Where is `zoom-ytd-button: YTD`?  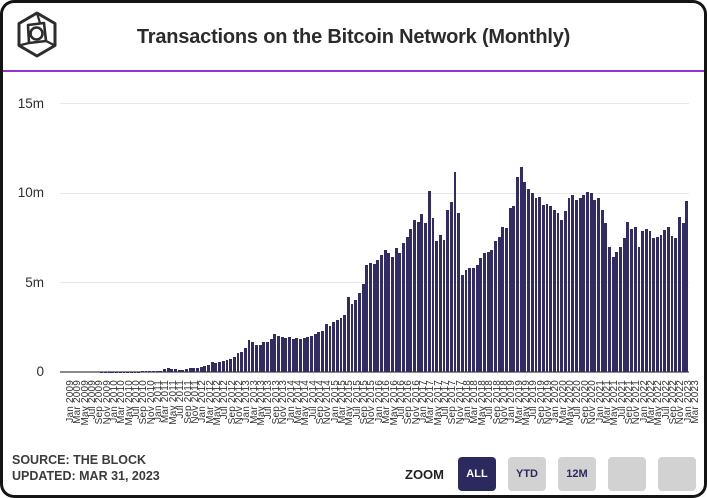 zoom-ytd-button: YTD is located at coordinates (527, 474).